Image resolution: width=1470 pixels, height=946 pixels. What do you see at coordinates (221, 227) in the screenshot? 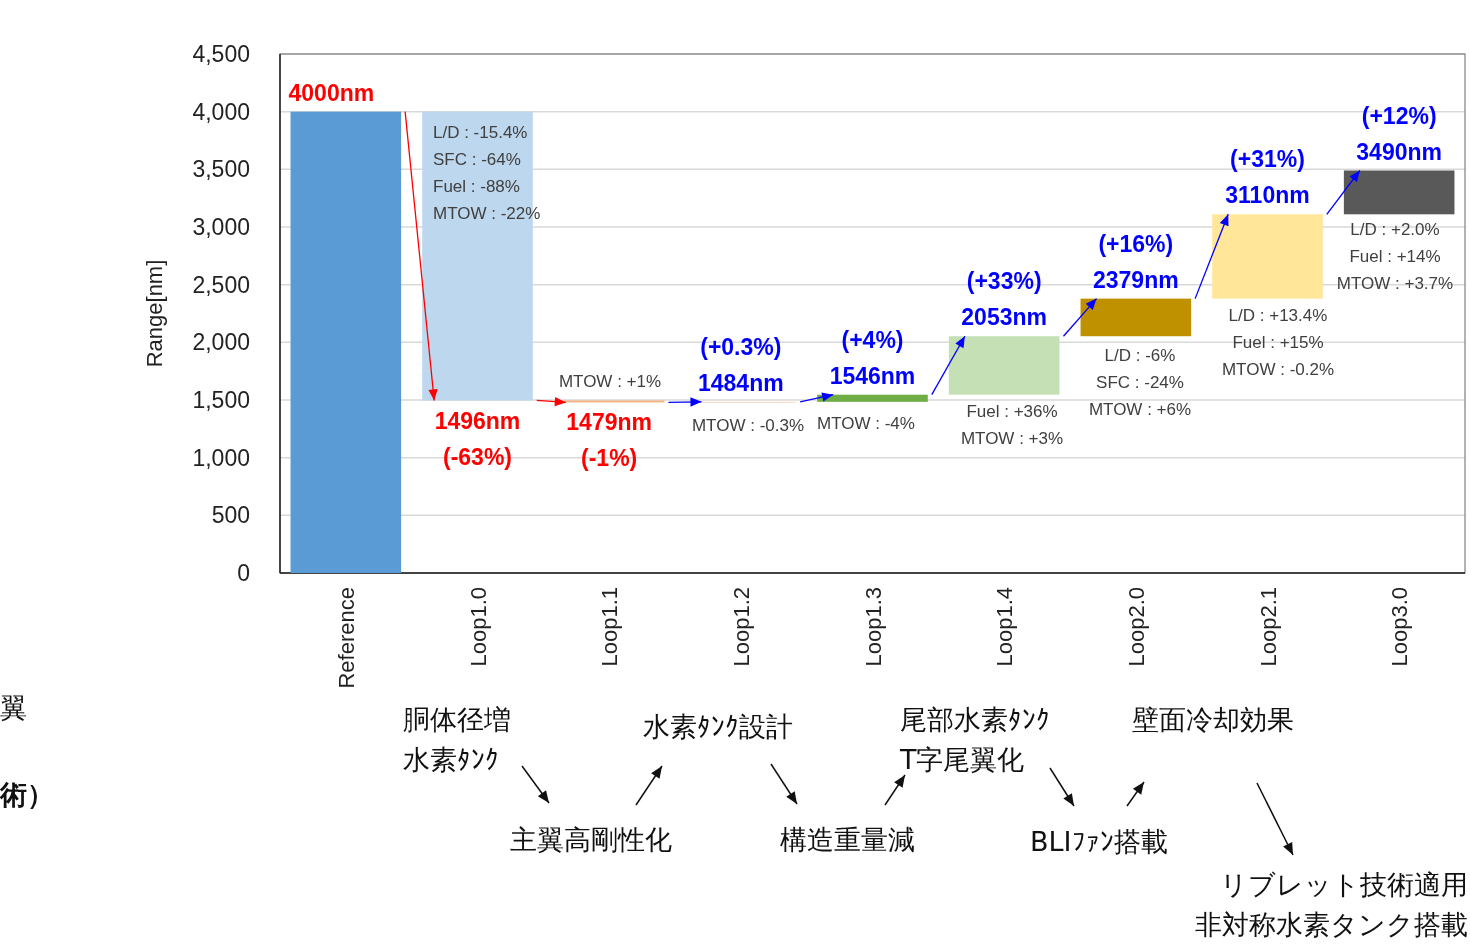
I see `y-tick-label: 3,000` at bounding box center [221, 227].